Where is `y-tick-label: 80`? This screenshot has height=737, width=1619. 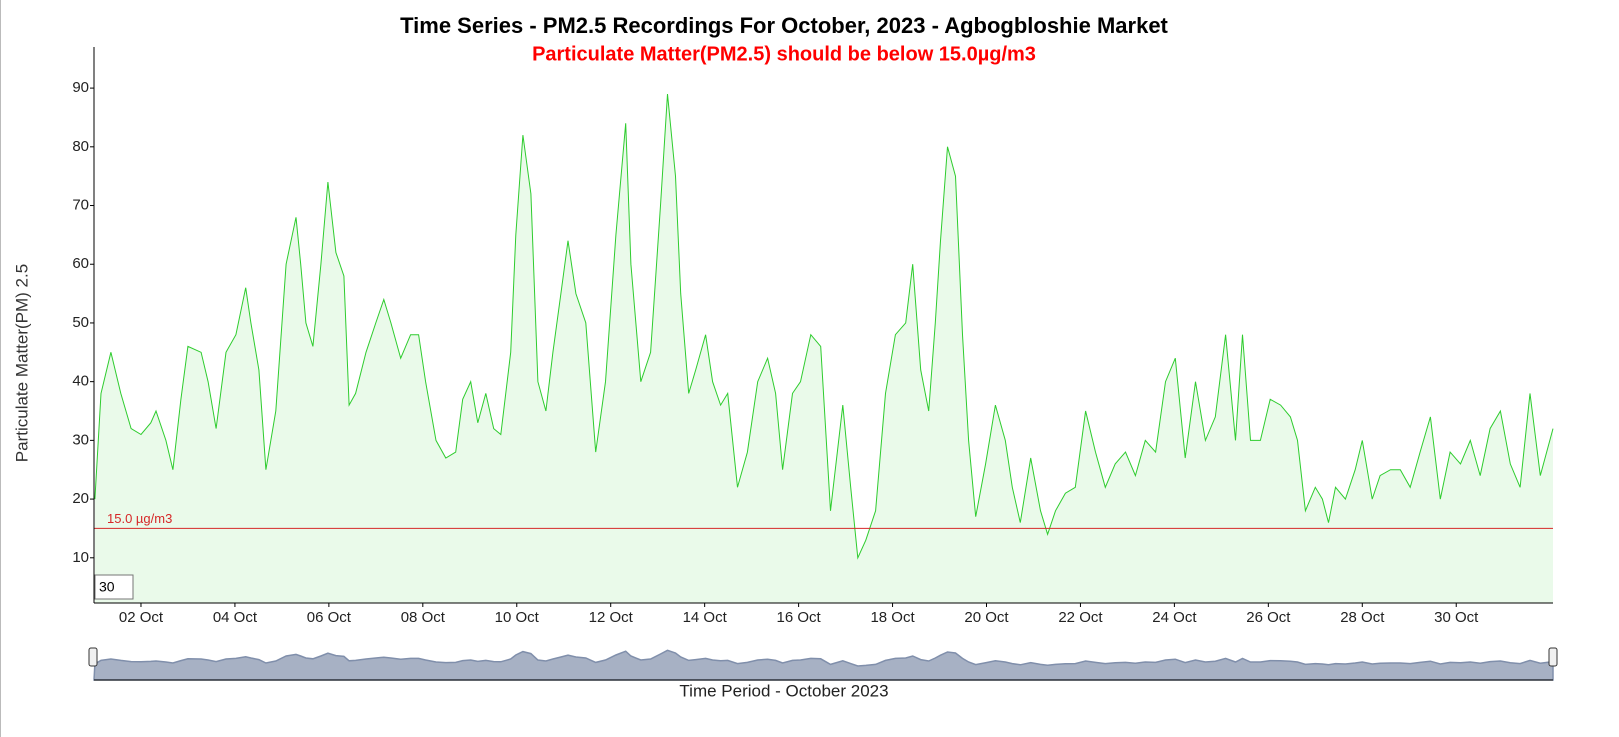
y-tick-label: 80 is located at coordinates (80, 146).